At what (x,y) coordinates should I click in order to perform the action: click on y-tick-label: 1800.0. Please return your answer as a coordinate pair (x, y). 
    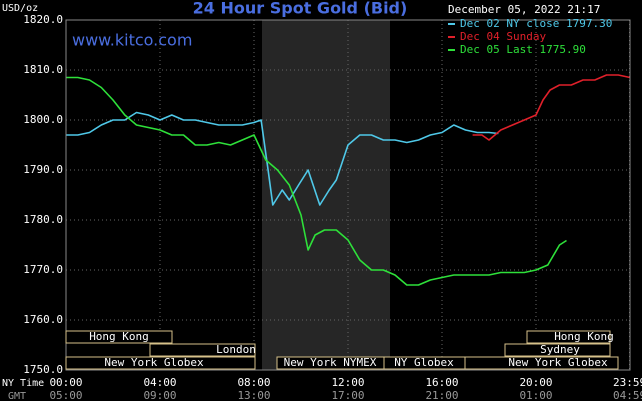
    Looking at the image, I should click on (43, 119).